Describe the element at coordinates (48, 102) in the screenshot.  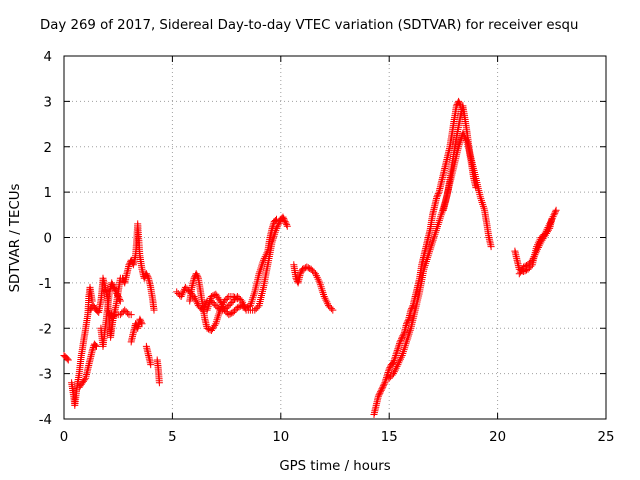
I see `y-tick-label: 3` at that location.